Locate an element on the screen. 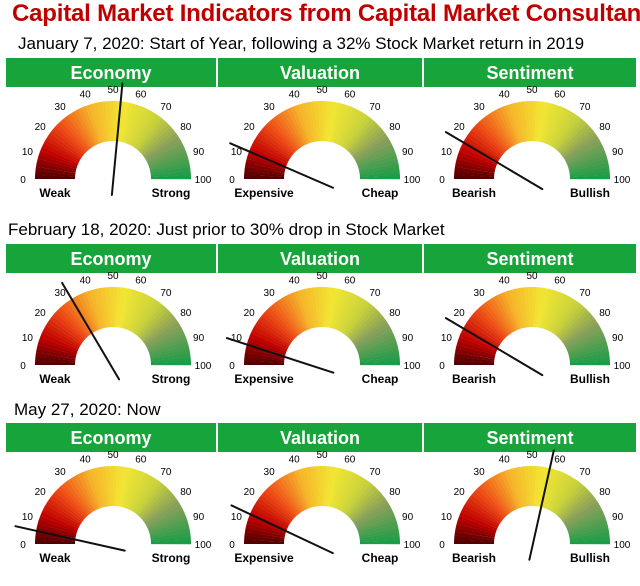 This screenshot has width=640, height=586. gauge-low-label: Expensive is located at coordinates (264, 193).